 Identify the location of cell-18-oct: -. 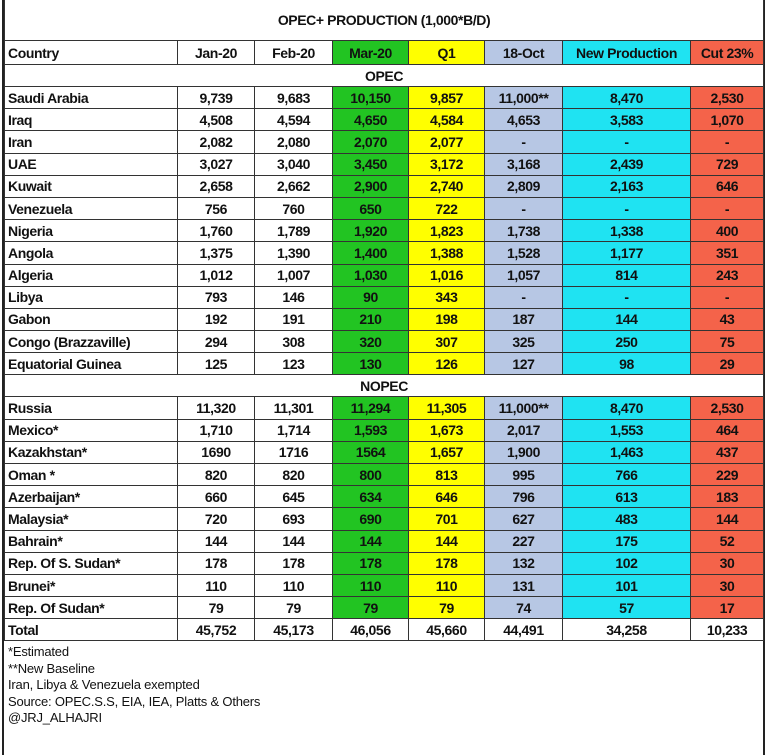
(523, 208).